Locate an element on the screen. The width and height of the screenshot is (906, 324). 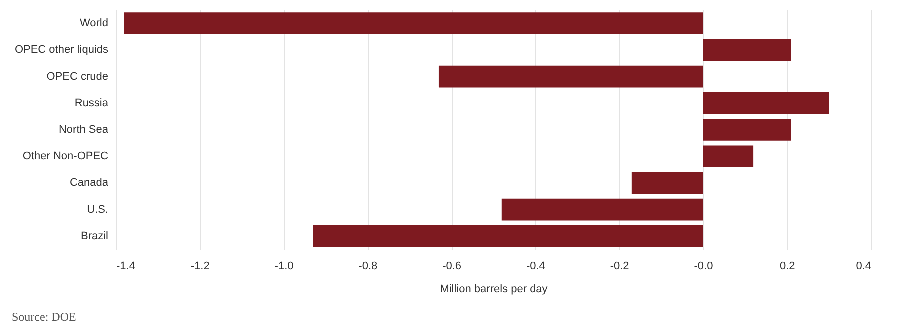
y-tick-label: Russia is located at coordinates (92, 103).